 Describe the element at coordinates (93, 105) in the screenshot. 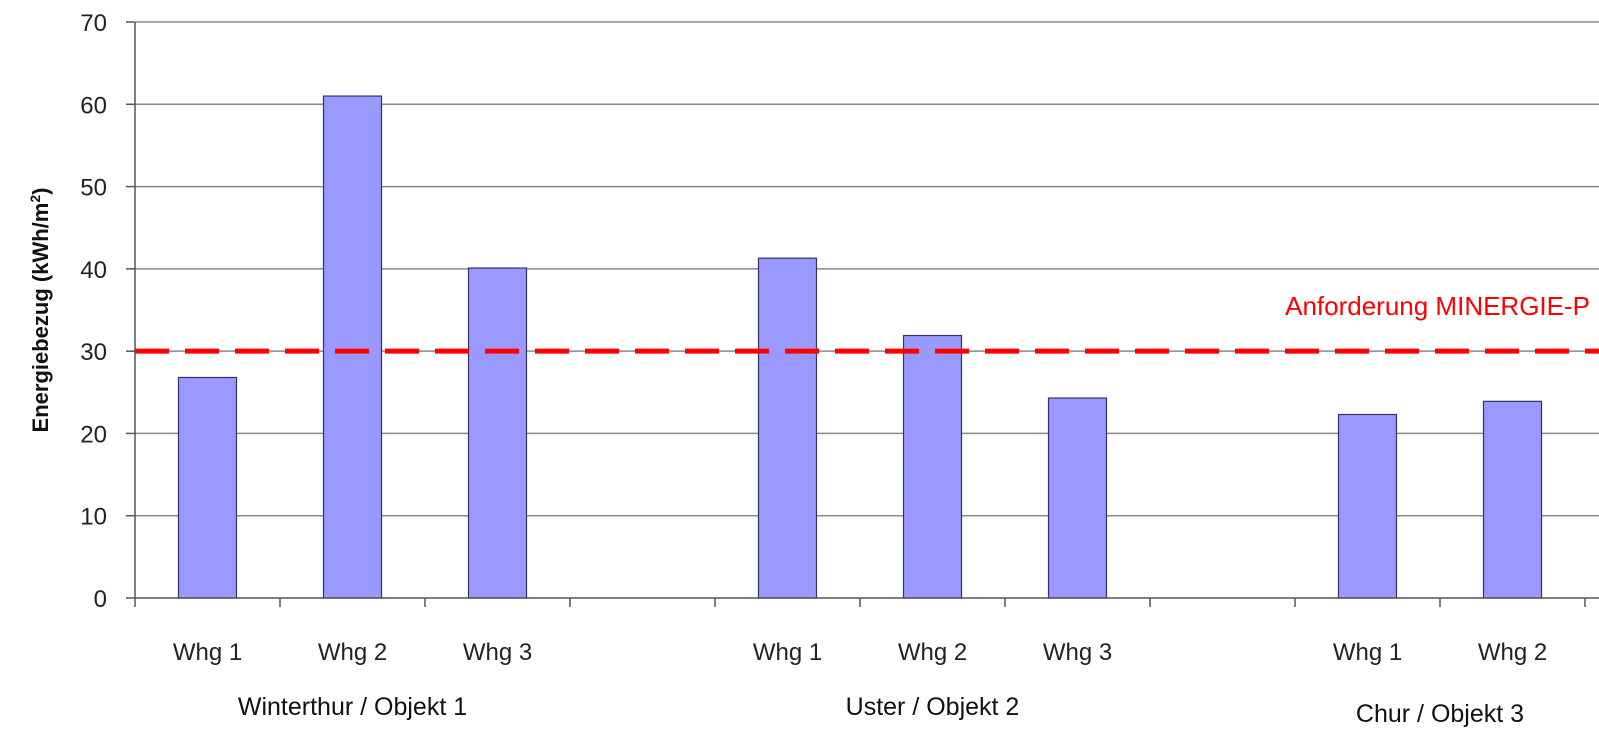

I see `y-tick-label: 60` at that location.